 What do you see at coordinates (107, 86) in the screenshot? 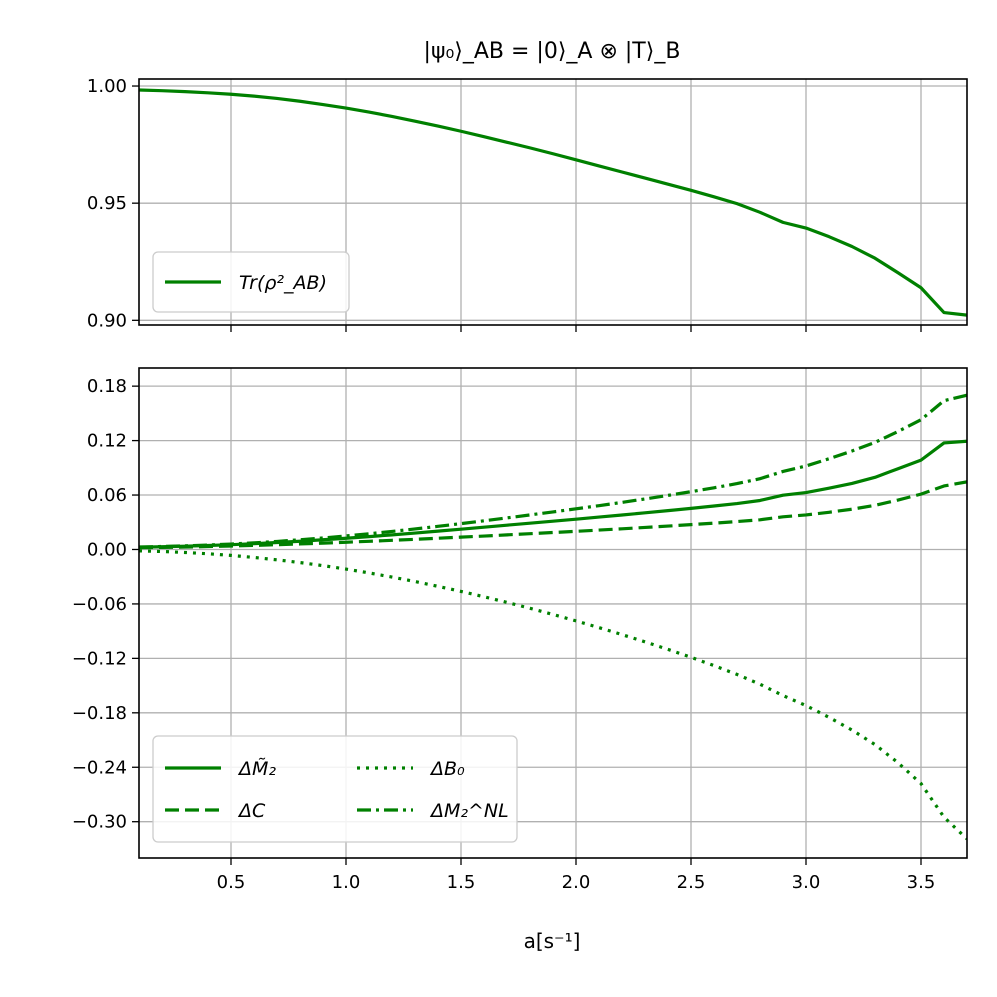
I see `y-tick-label: 1.00` at bounding box center [107, 86].